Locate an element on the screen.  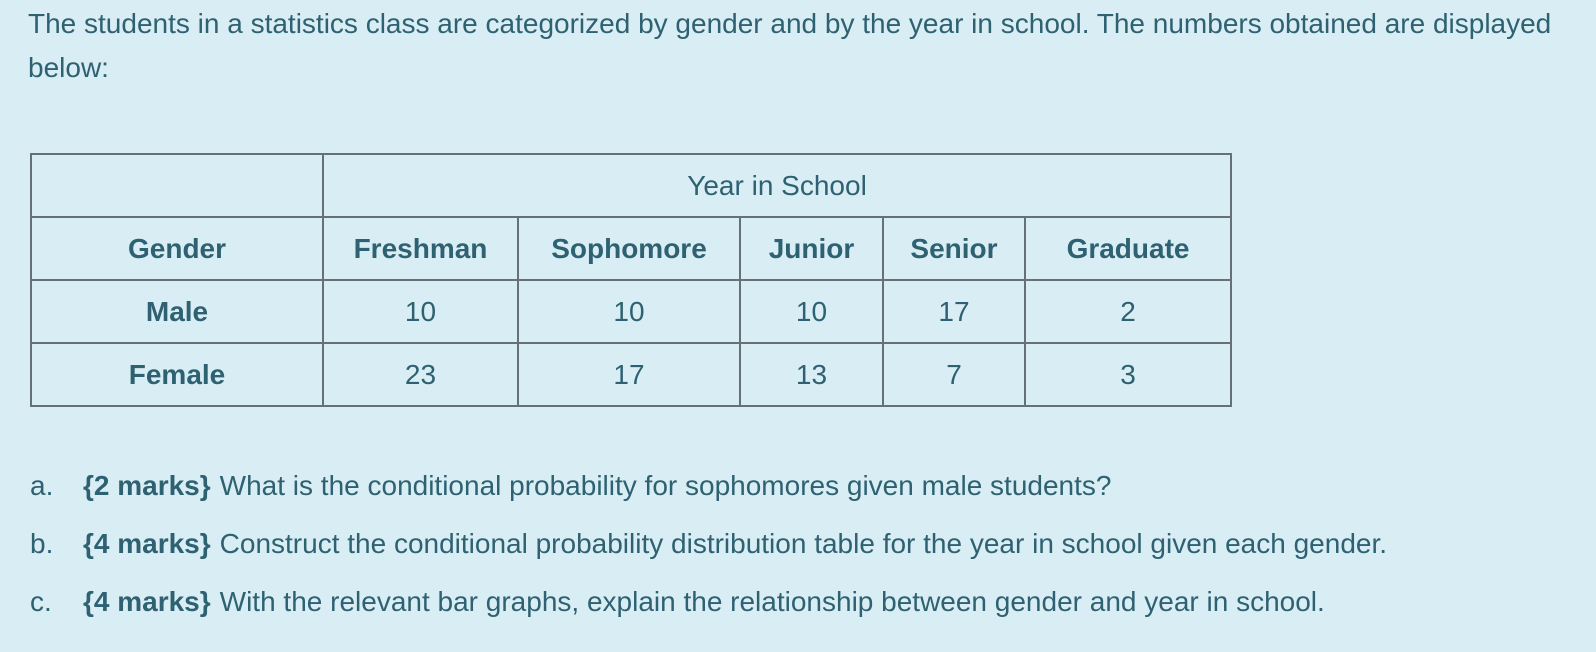
column-header-senior: Senior is located at coordinates (954, 248).